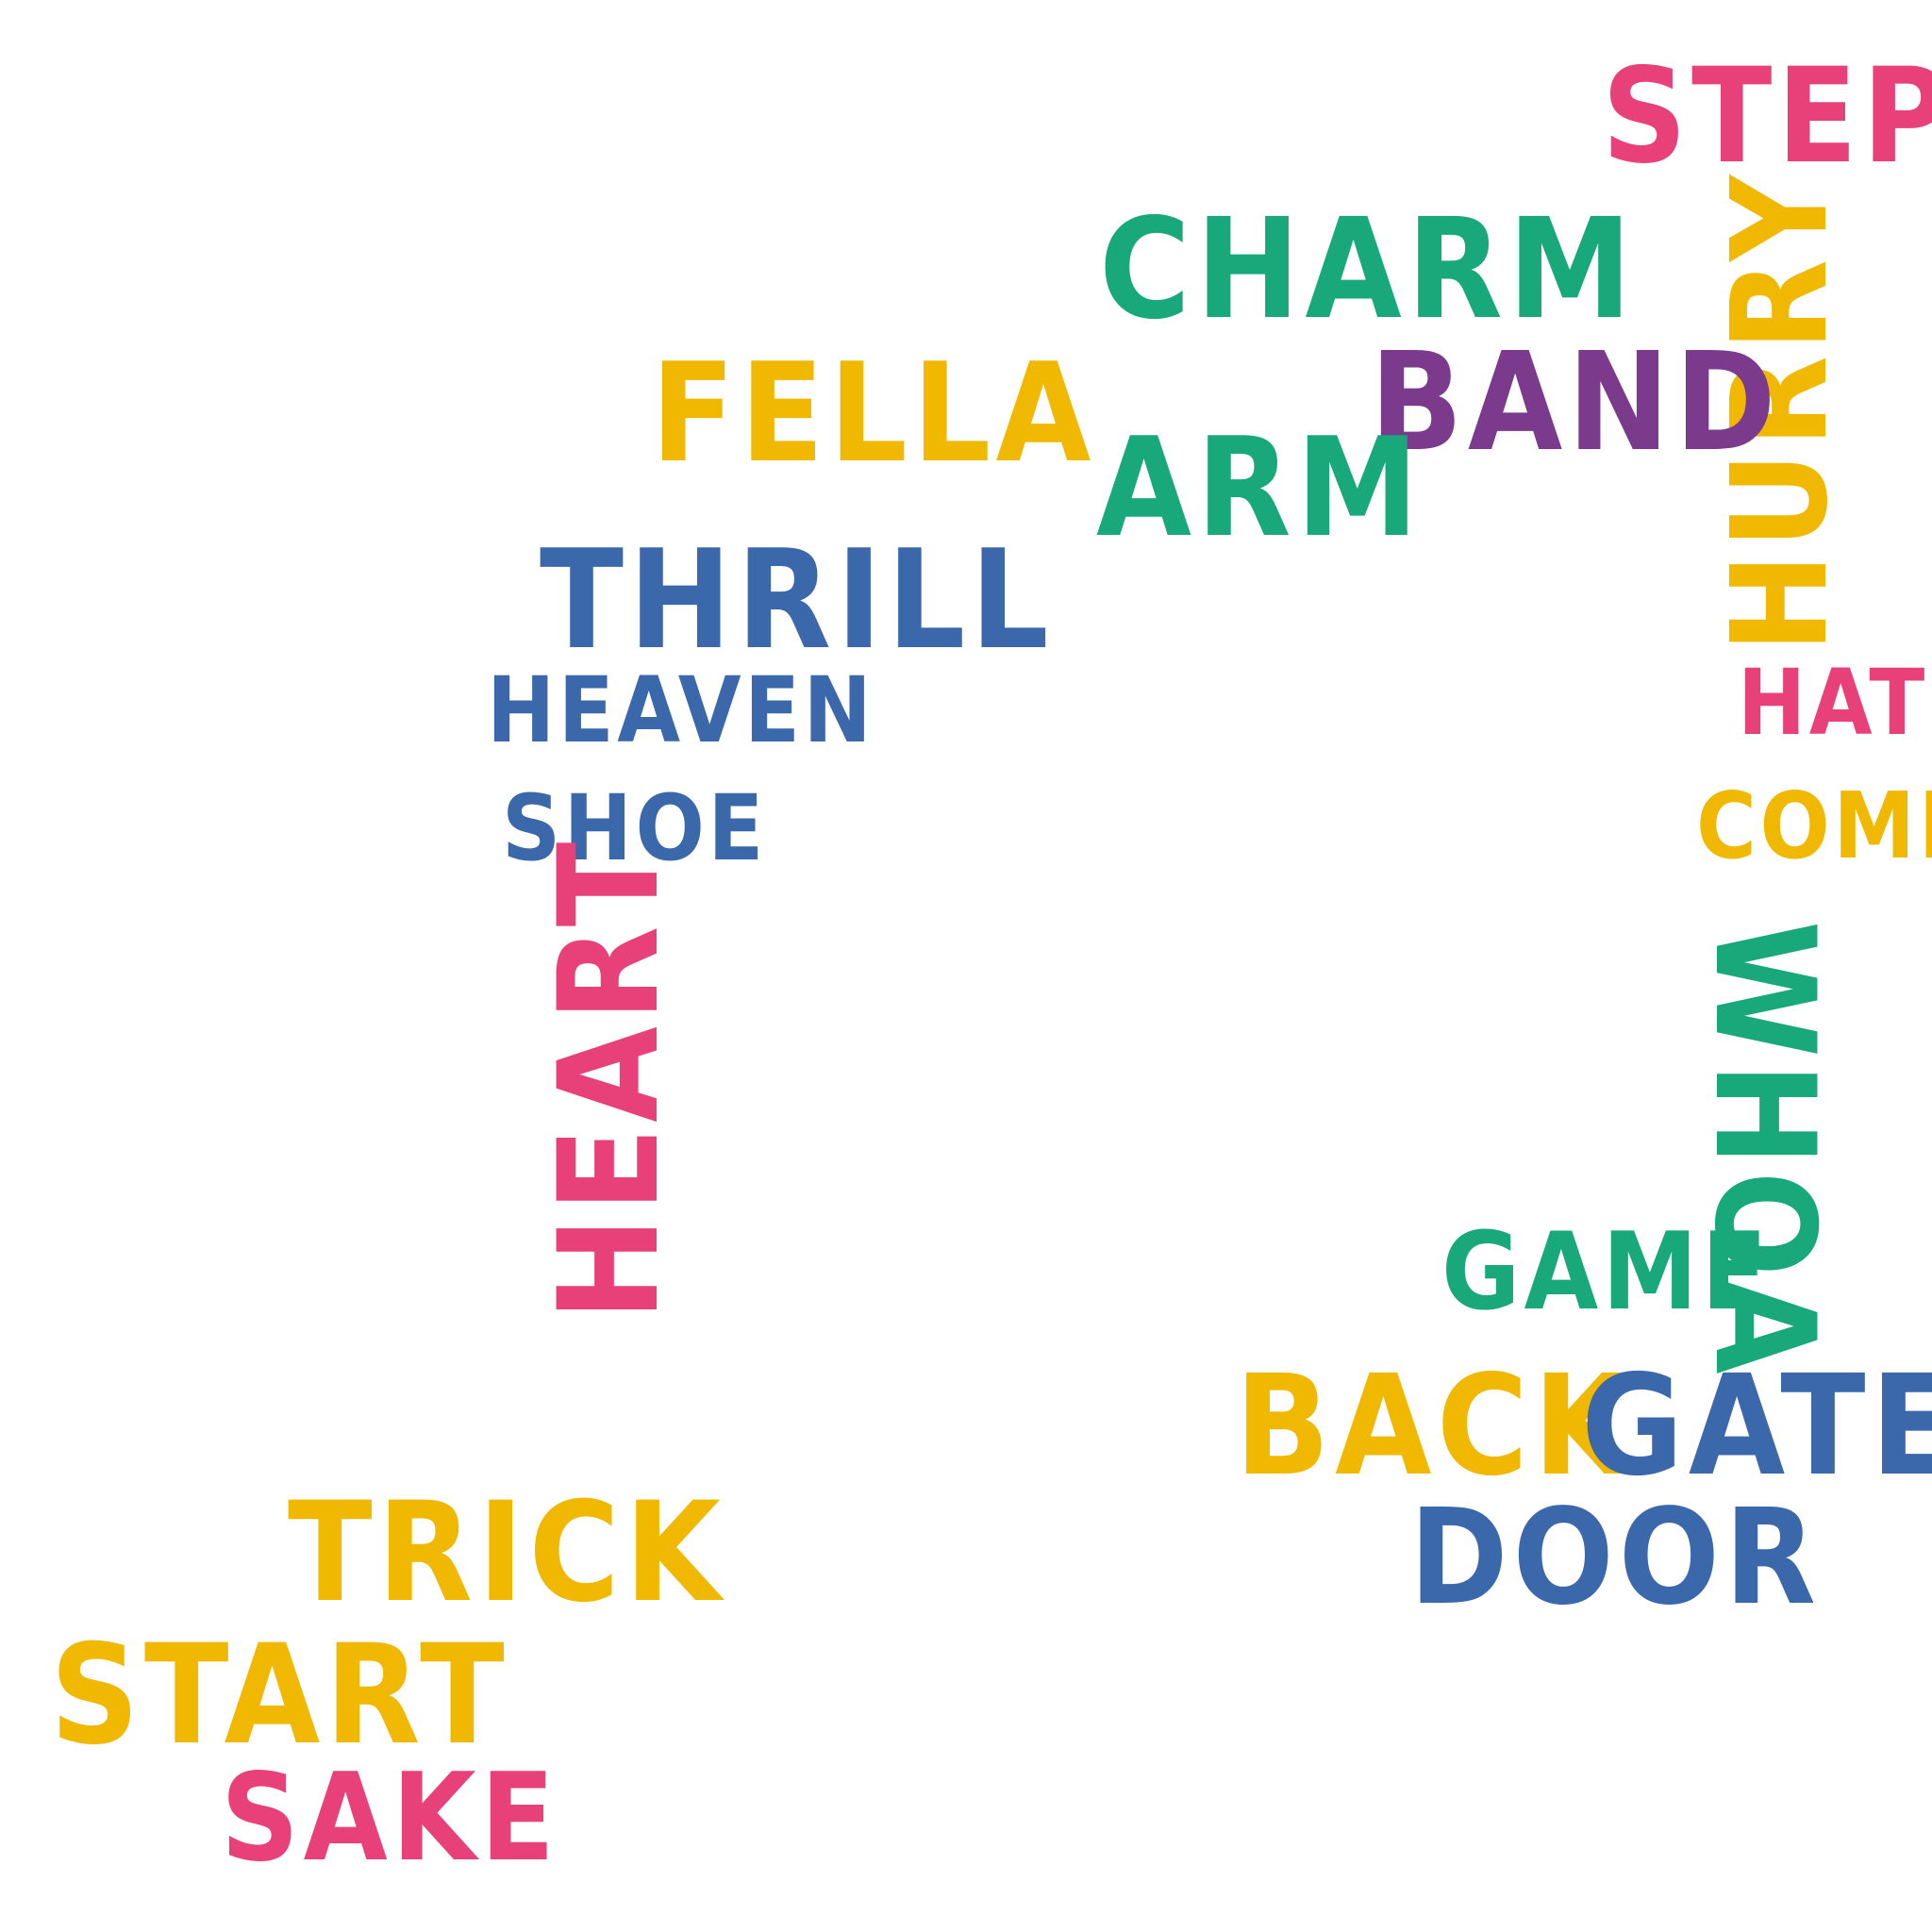 Image resolution: width=1932 pixels, height=1932 pixels. What do you see at coordinates (797, 600) in the screenshot?
I see `word-thrill: THRILL` at bounding box center [797, 600].